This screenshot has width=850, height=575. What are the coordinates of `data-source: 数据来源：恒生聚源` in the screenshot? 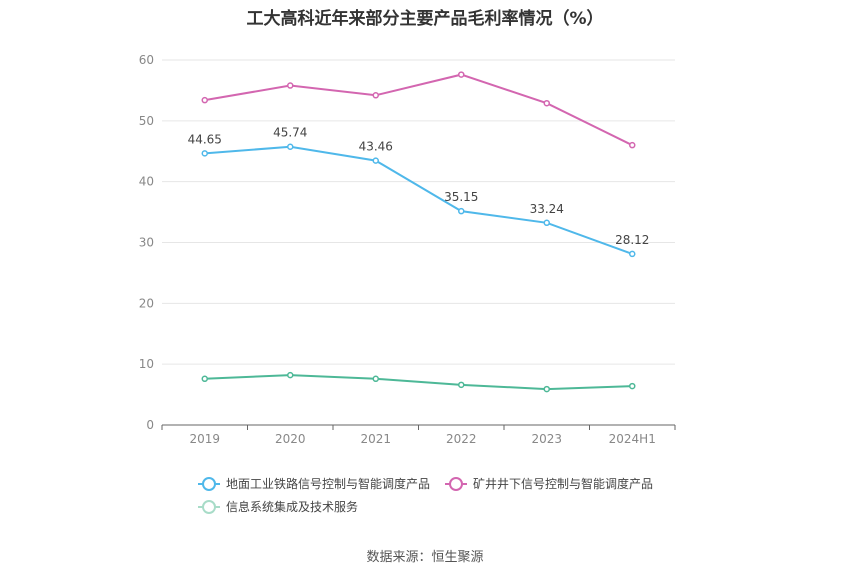 It's located at (425, 557).